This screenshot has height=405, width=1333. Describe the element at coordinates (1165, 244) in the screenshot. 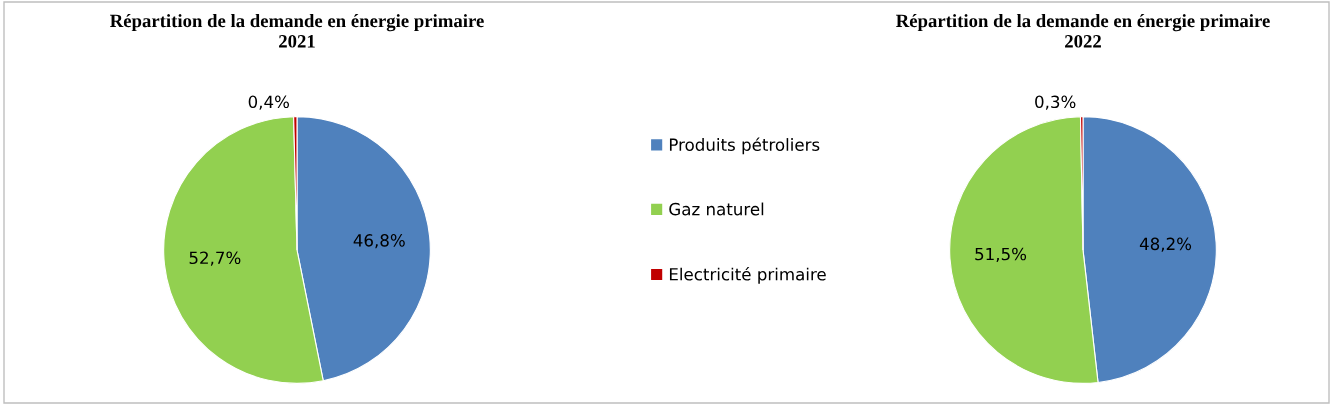

I see `data-label: 48,2%` at that location.